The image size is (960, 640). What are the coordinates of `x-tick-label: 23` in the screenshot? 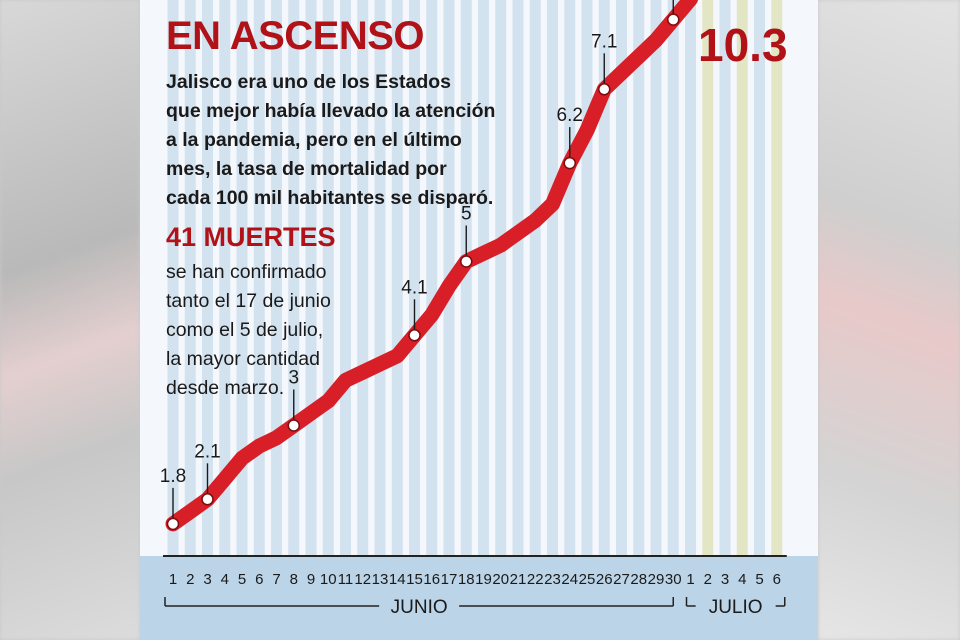 It's located at (552, 579).